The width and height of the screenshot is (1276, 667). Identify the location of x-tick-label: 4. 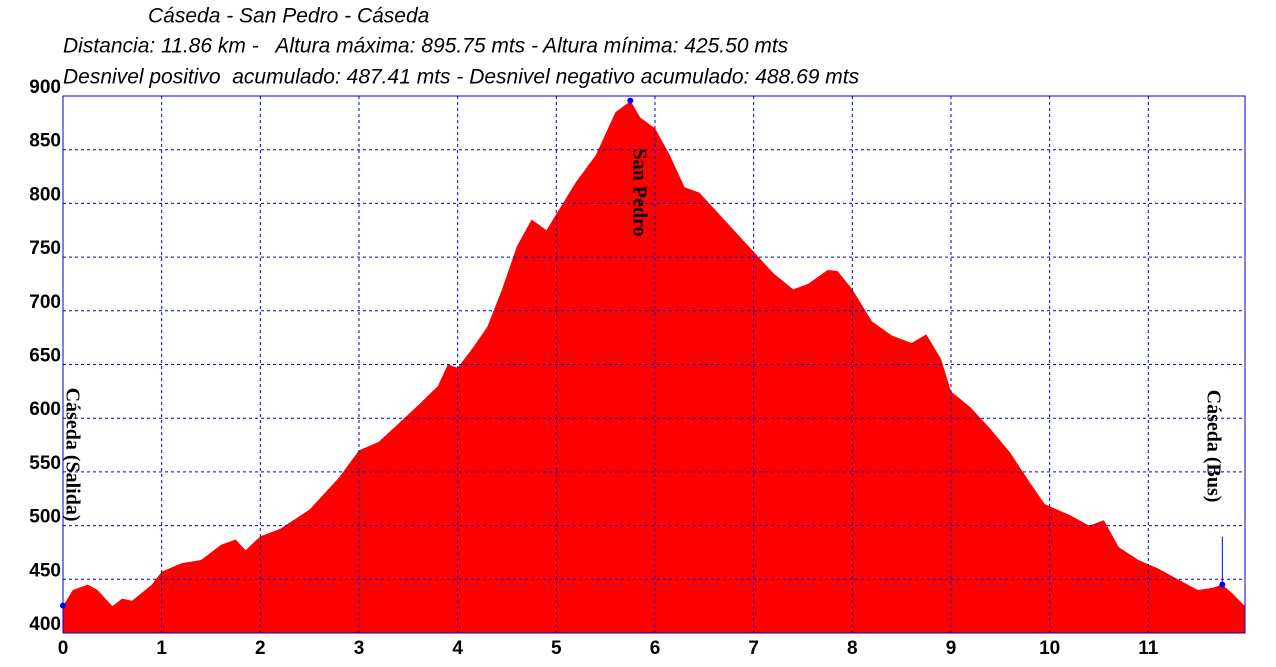
(457, 648).